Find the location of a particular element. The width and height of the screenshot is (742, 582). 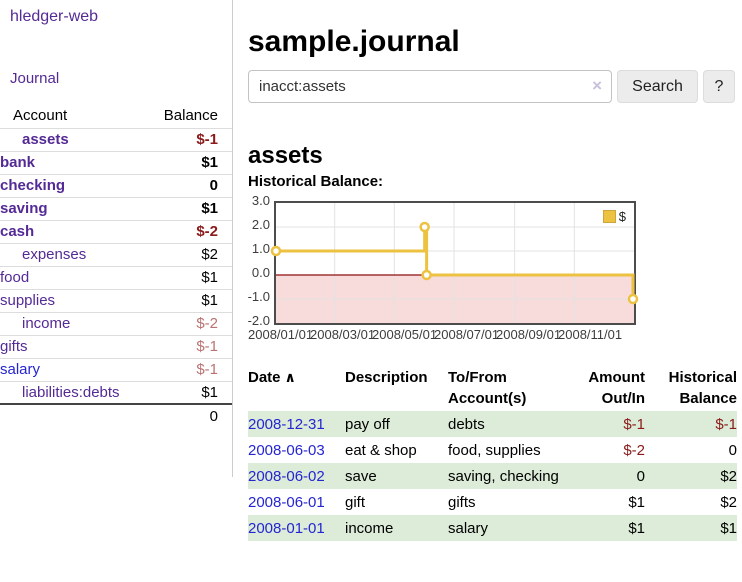

account-row: gifts $-1 is located at coordinates (116, 346).